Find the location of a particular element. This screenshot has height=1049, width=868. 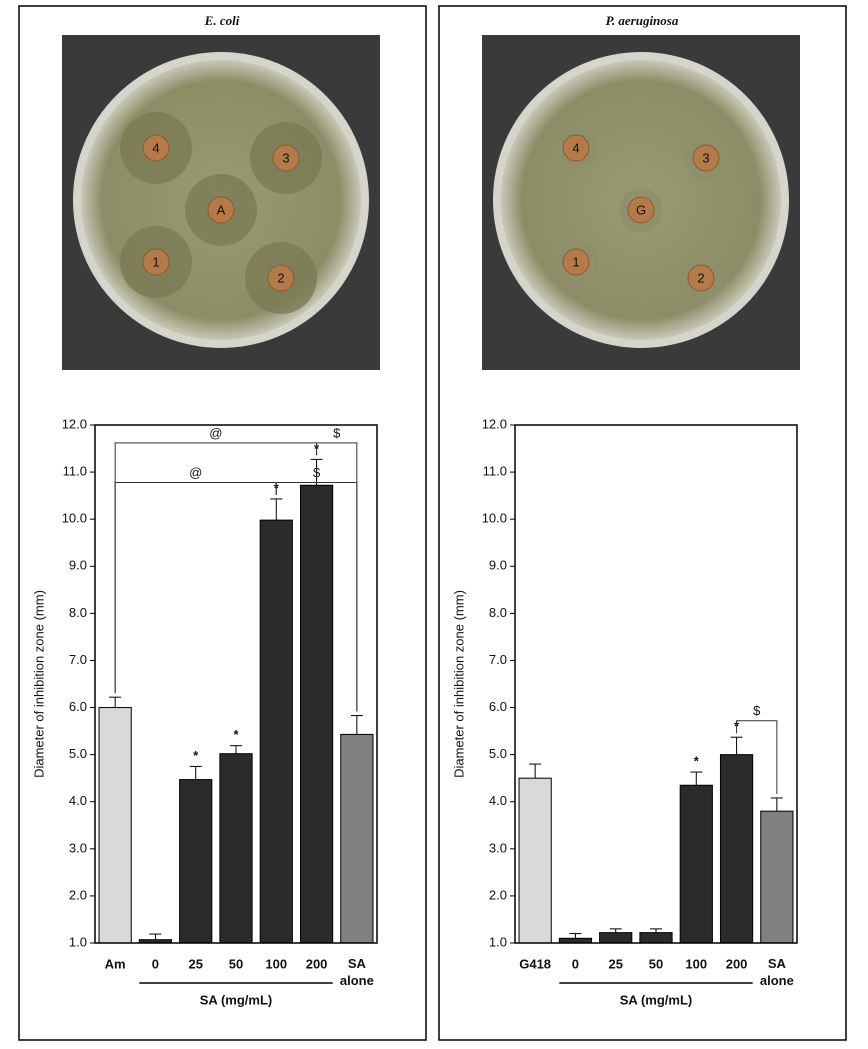

disc-label: A is located at coordinates (221, 209).